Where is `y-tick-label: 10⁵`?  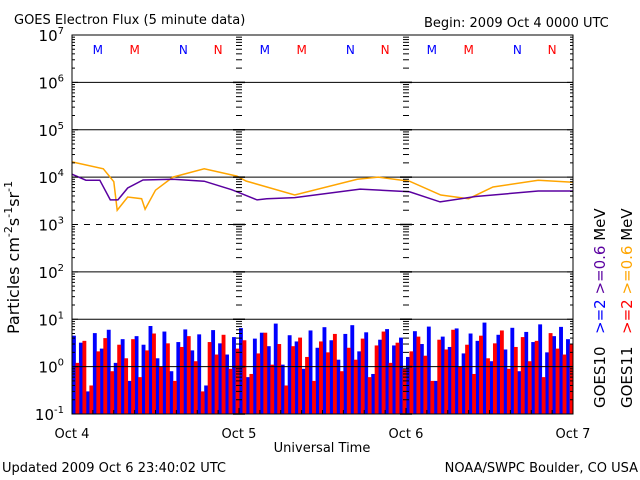 y-tick-label: 10⁵ is located at coordinates (51, 130).